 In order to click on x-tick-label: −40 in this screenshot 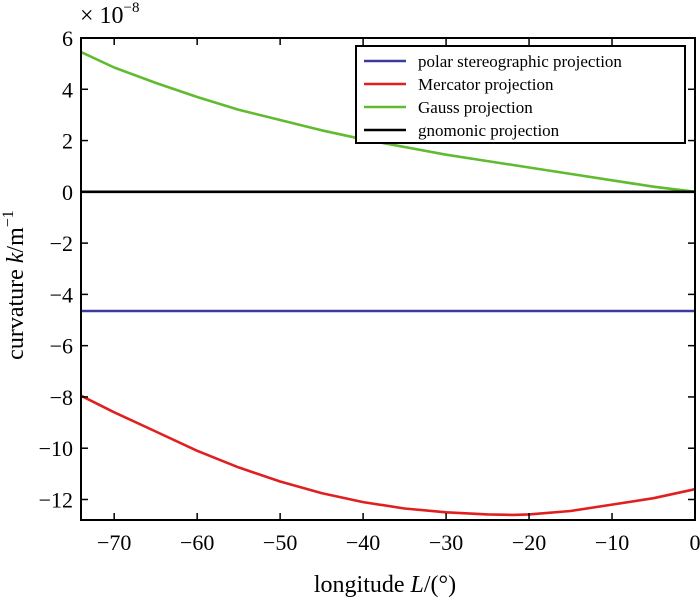, I will do `click(363, 542)`.